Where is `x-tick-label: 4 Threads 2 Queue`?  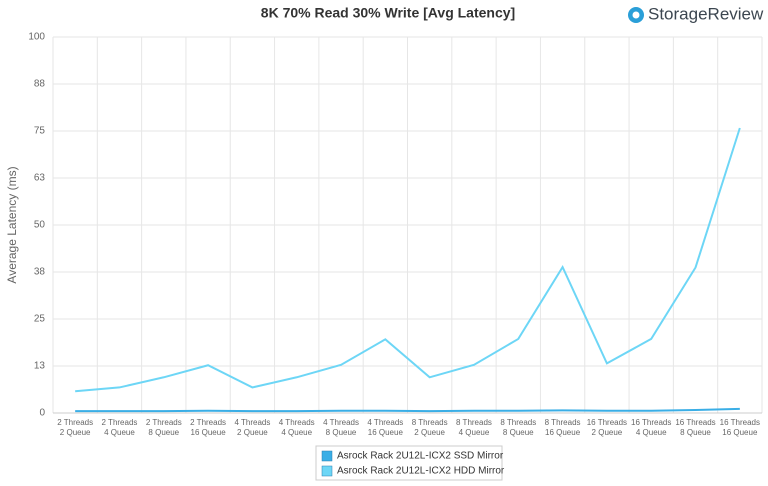 x-tick-label: 4 Threads 2 Queue is located at coordinates (252, 427).